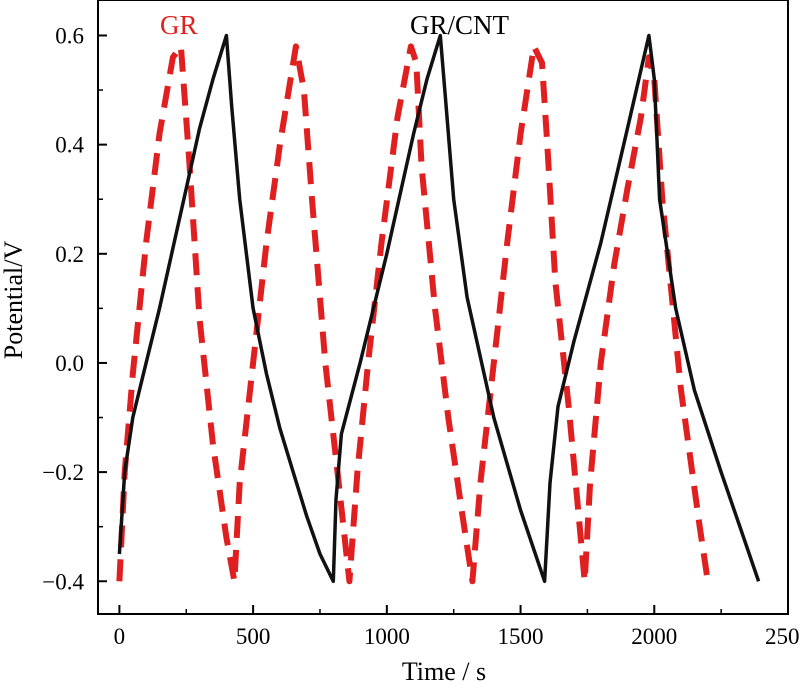 Image resolution: width=800 pixels, height=692 pixels. What do you see at coordinates (457, 627) in the screenshot?
I see `x-axis: 0 500 1000 1500 2000 2500` at bounding box center [457, 627].